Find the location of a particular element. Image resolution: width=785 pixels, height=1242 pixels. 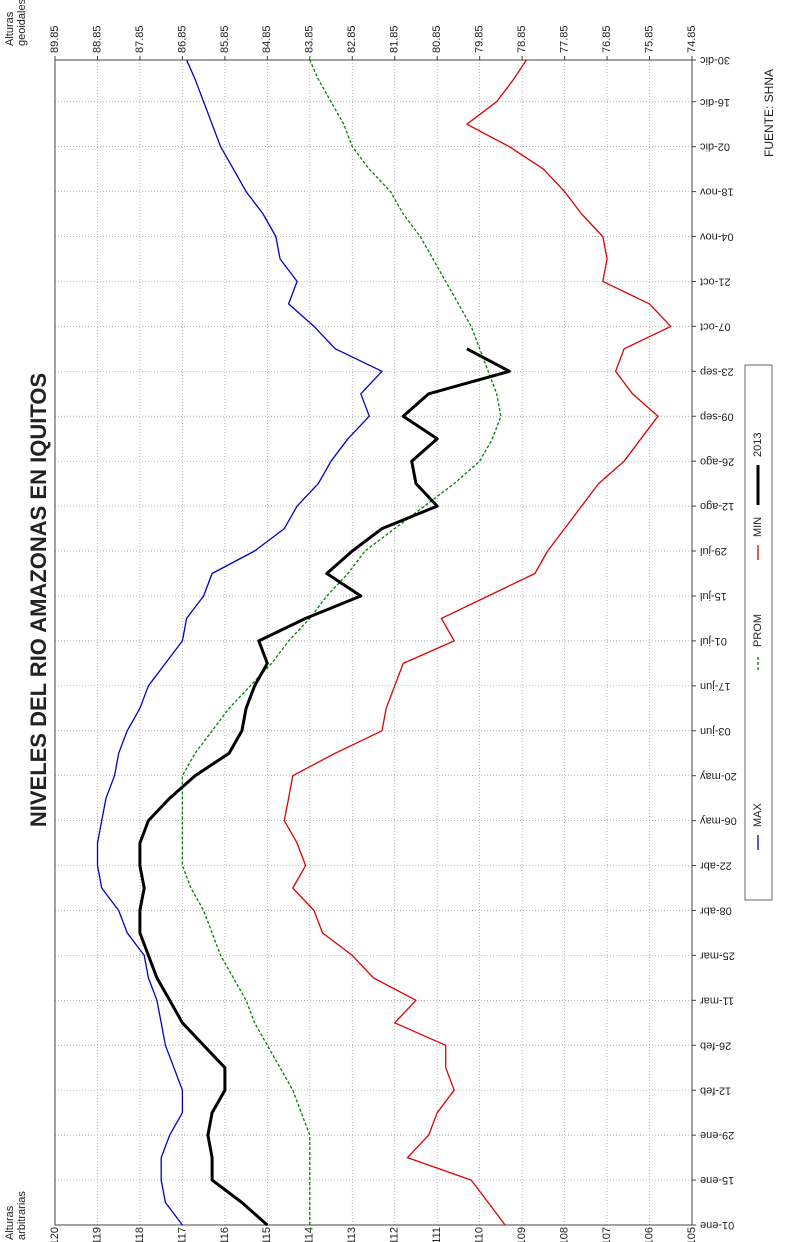

y2-tick-label: 80.85 is located at coordinates (437, 39).